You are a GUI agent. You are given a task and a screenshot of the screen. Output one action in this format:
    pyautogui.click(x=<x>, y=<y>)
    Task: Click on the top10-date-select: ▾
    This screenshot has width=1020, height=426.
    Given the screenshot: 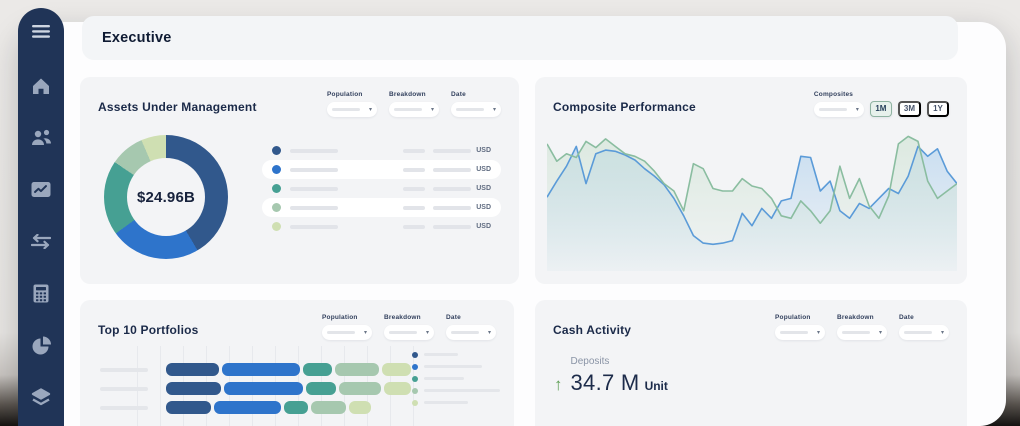 What is the action you would take?
    pyautogui.click(x=471, y=332)
    